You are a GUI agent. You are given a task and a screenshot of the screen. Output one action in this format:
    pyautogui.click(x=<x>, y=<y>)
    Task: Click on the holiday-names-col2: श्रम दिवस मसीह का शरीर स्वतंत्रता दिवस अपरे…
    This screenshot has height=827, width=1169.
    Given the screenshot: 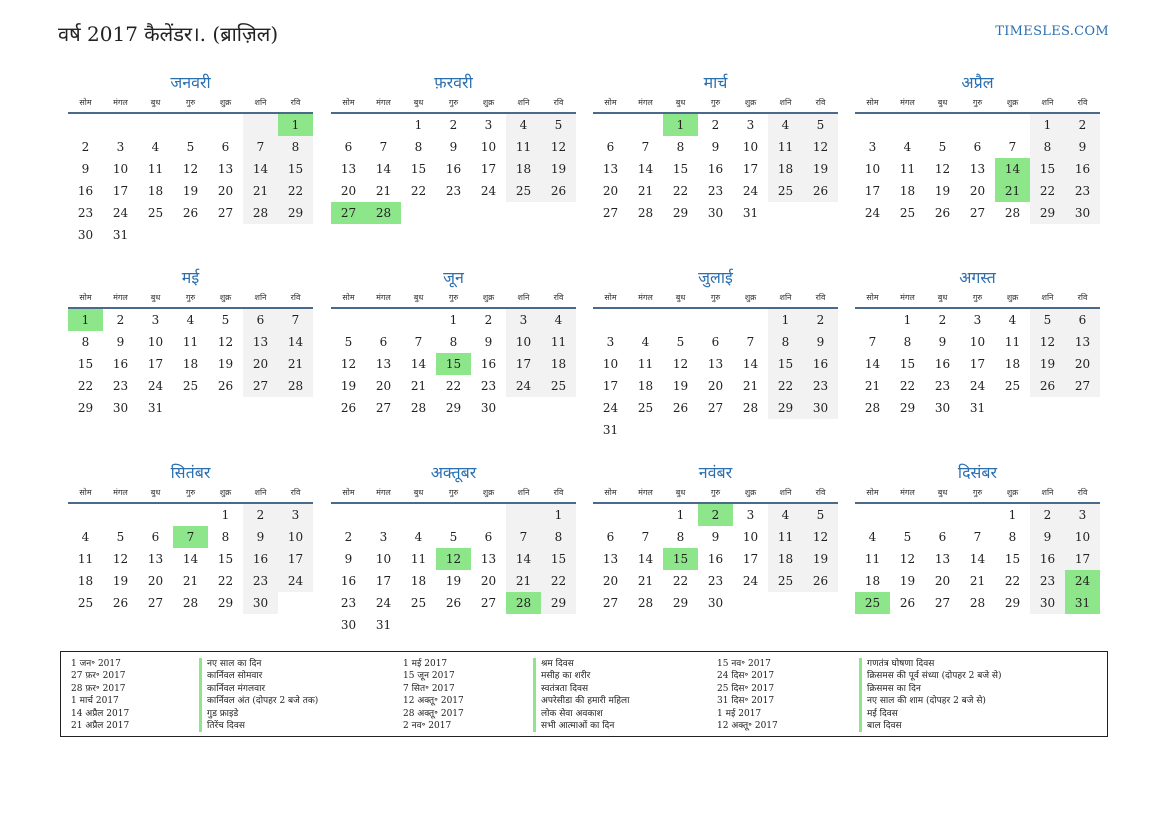 What is the action you would take?
    pyautogui.click(x=581, y=695)
    